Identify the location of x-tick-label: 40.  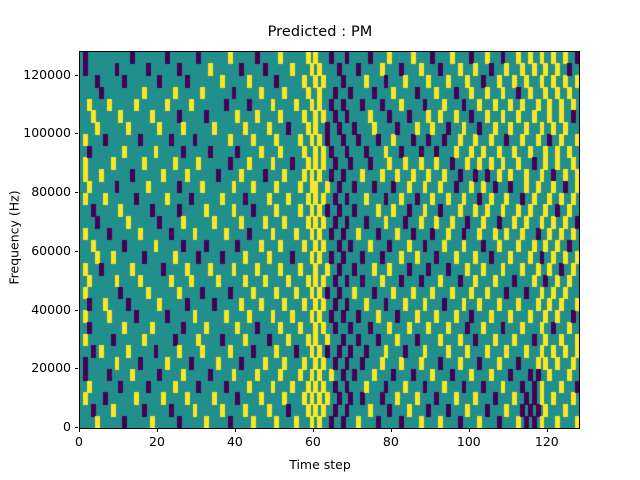
(234, 441).